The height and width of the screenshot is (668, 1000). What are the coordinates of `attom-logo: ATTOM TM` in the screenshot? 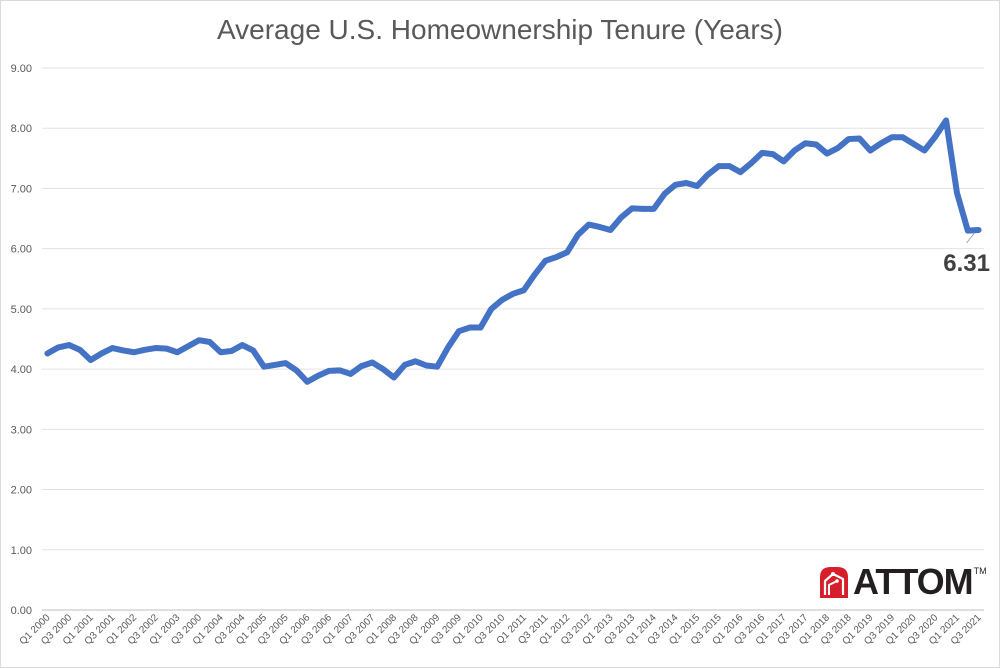 It's located at (902, 582).